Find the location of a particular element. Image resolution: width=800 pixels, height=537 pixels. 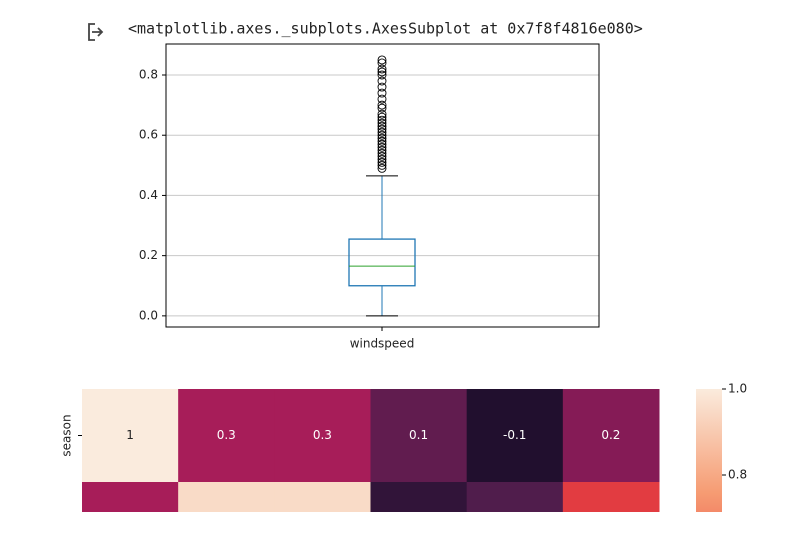

x-tick-label: windspeed is located at coordinates (382, 344).